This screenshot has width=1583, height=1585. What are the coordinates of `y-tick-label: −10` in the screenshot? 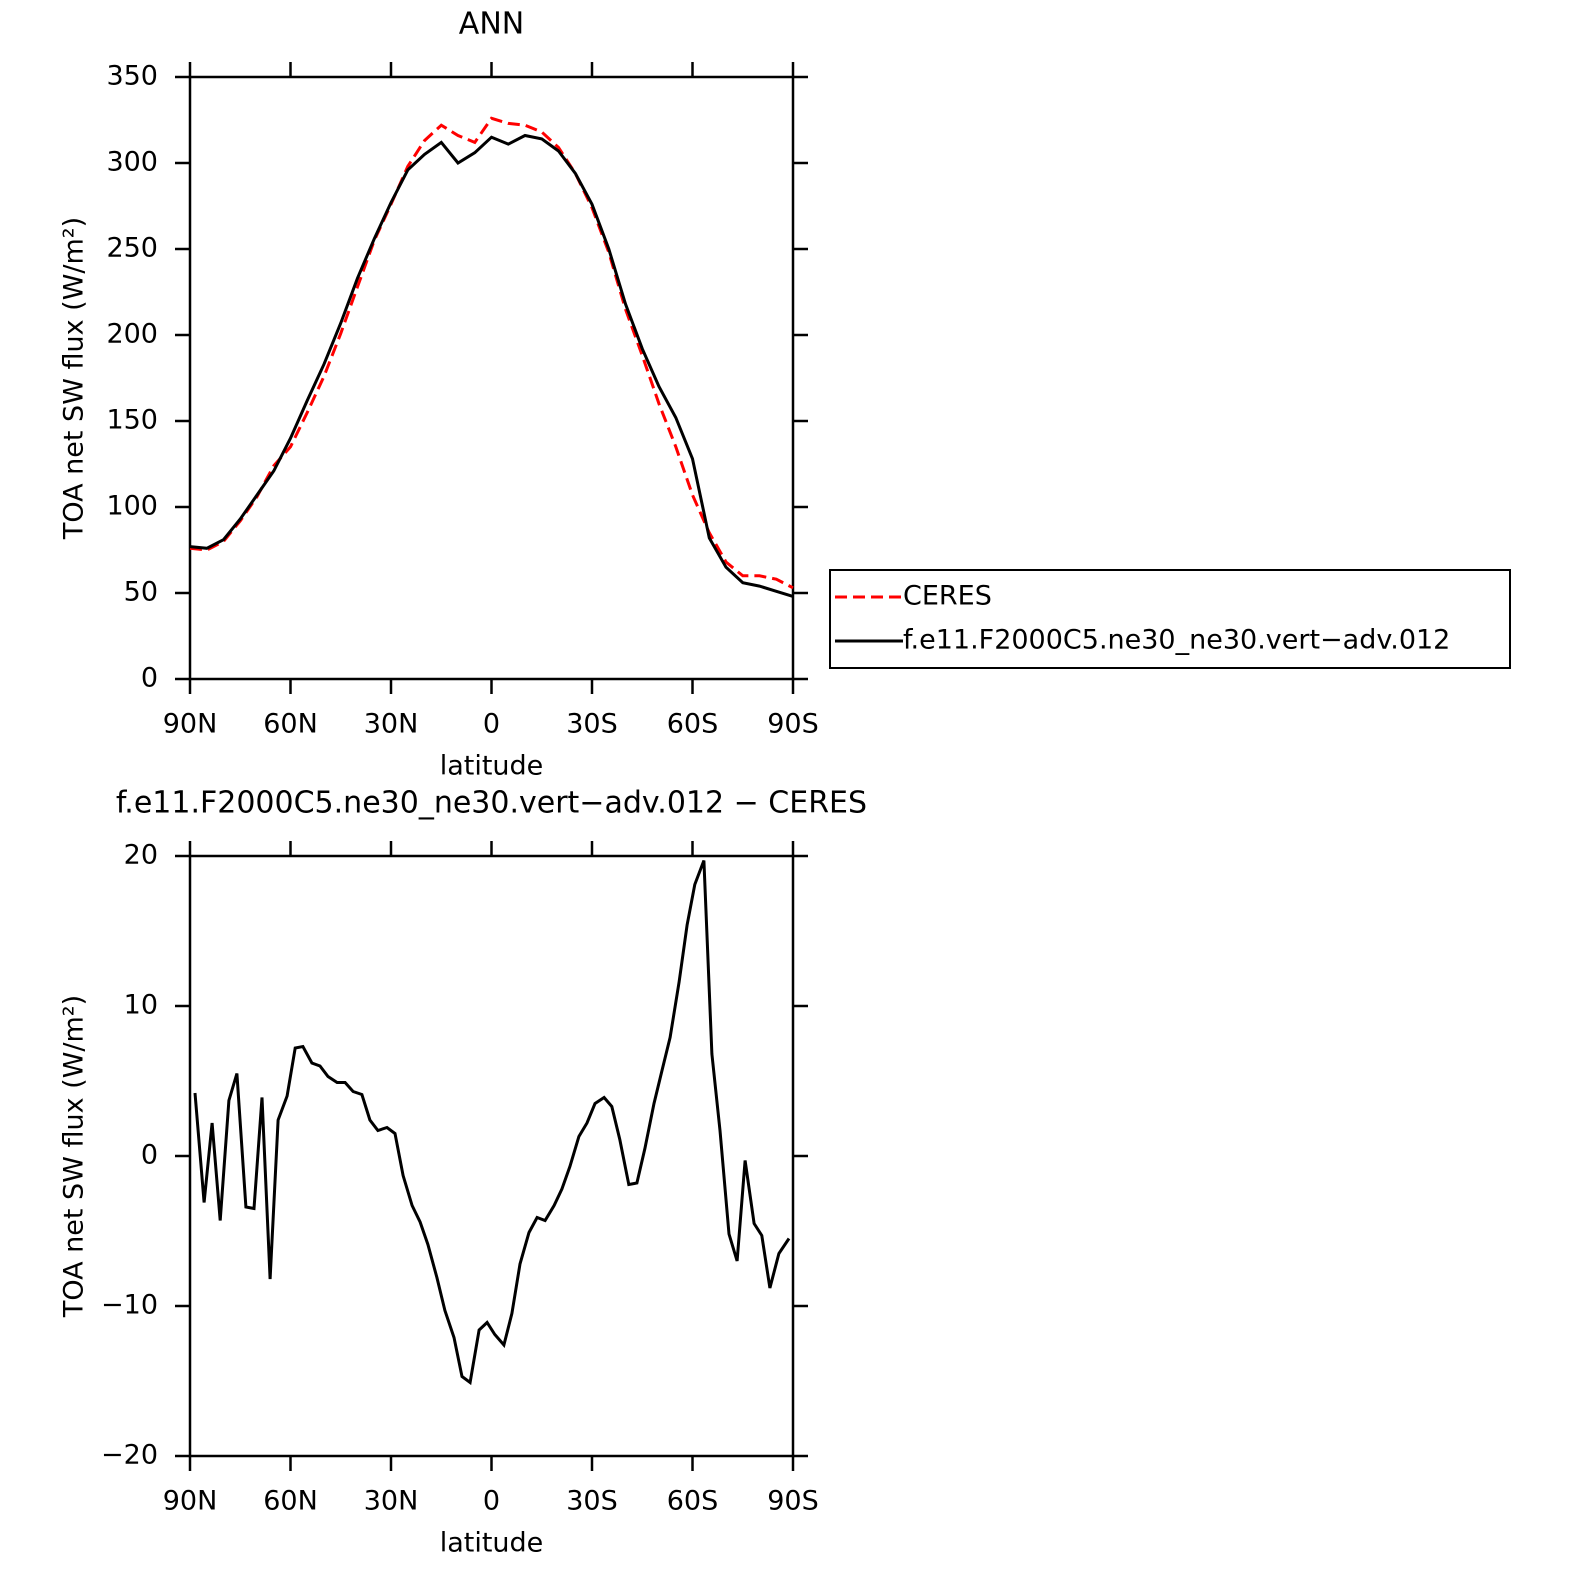 It's located at (129, 1305).